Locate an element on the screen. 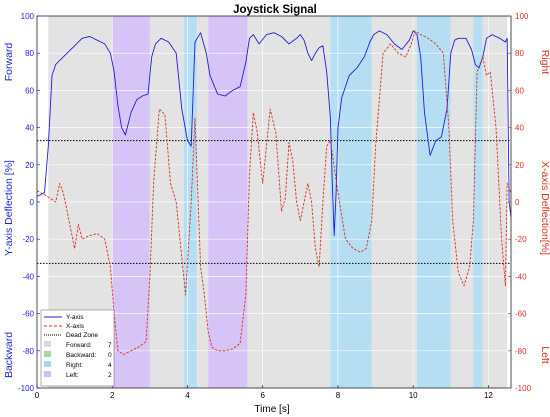 The width and height of the screenshot is (550, 417). left-top-label: Forward is located at coordinates (9, 62).